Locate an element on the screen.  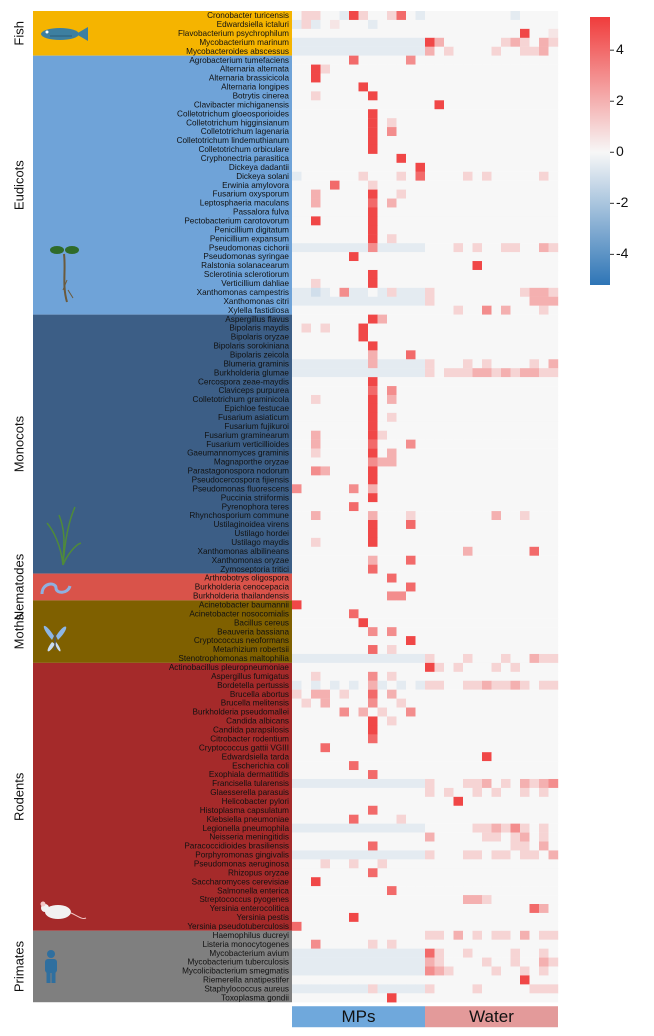
row-label: Edwardsiella ictaluri is located at coordinates (253, 24).